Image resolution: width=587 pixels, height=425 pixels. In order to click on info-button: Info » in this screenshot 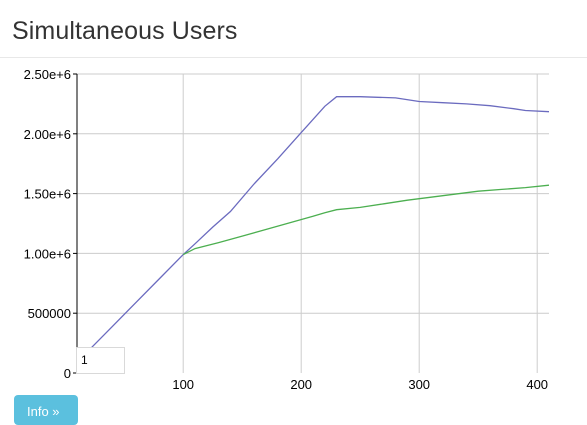, I will do `click(46, 410)`.